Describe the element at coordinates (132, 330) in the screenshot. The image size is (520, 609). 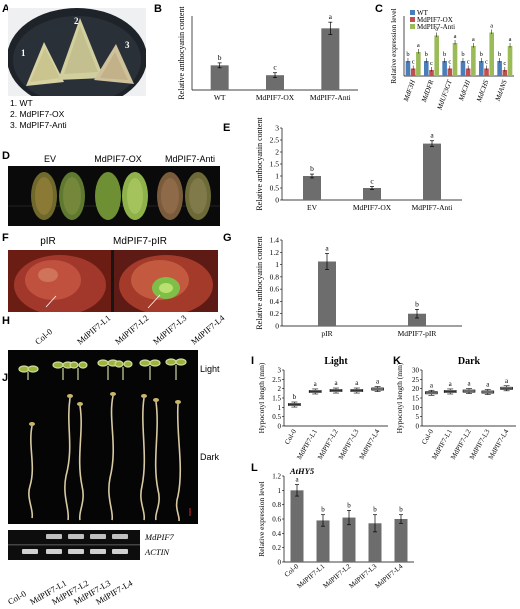
I see `seedling-column-l2: MdPIF7-L2` at that location.